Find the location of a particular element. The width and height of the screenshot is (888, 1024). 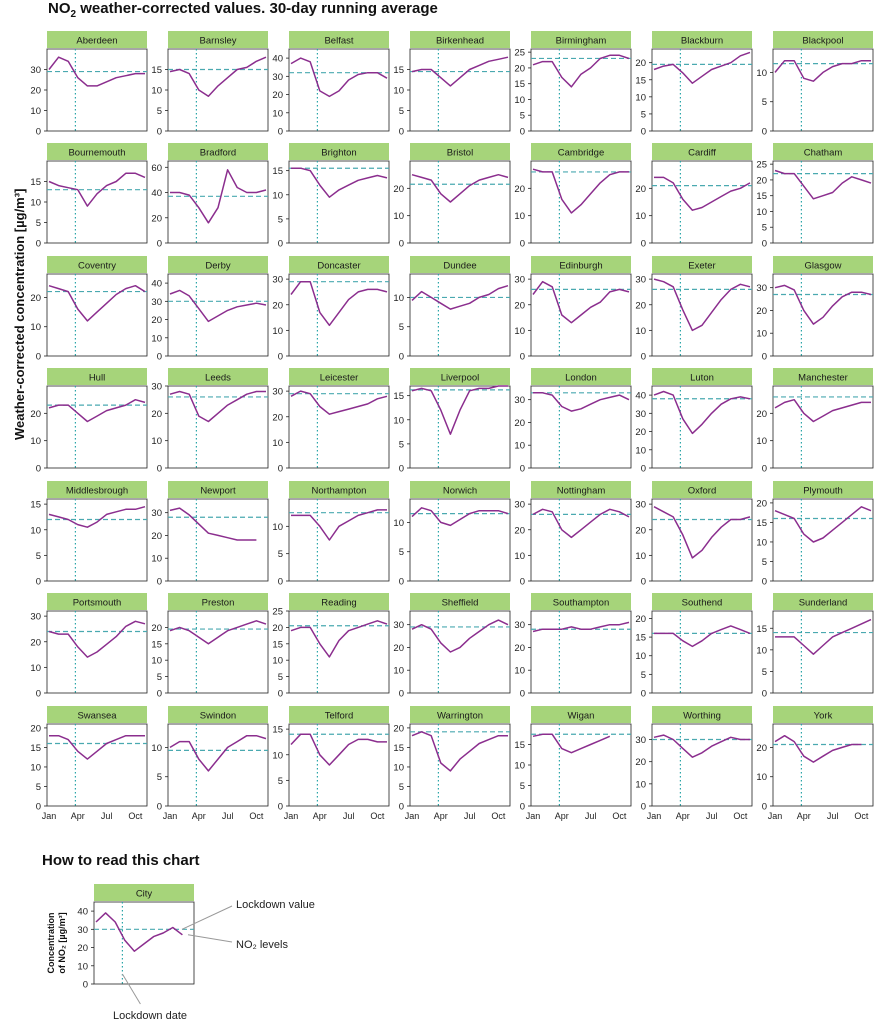

city-london-header is located at coordinates (581, 376).